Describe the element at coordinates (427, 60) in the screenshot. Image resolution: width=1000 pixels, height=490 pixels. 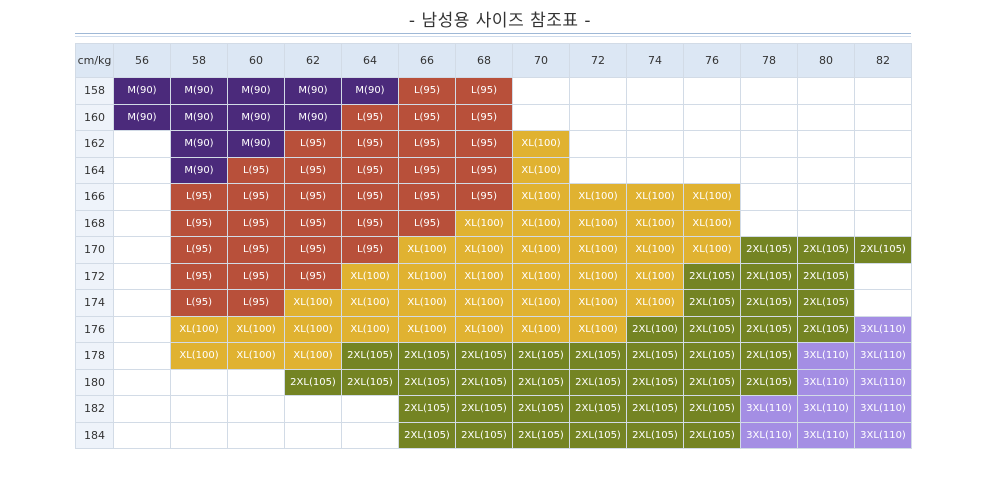
I see `weight-header: 66` at that location.